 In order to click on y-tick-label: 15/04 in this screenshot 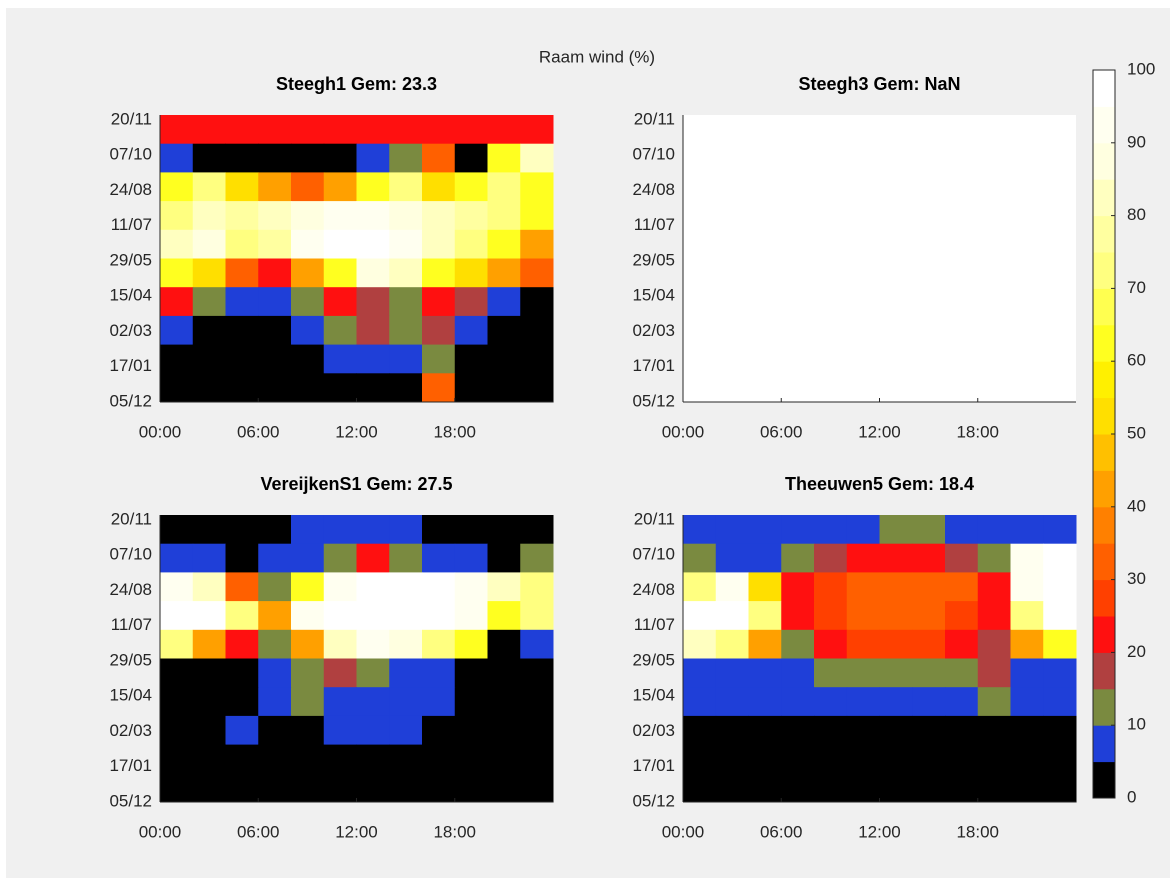, I will do `click(130, 695)`.